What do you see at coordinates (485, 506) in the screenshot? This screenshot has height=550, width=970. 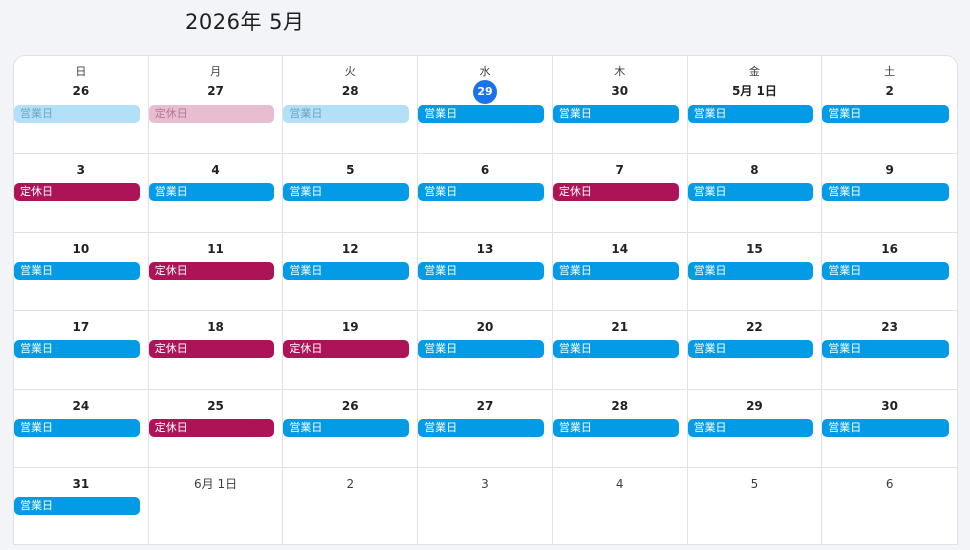 I see `day-cell: 3` at bounding box center [485, 506].